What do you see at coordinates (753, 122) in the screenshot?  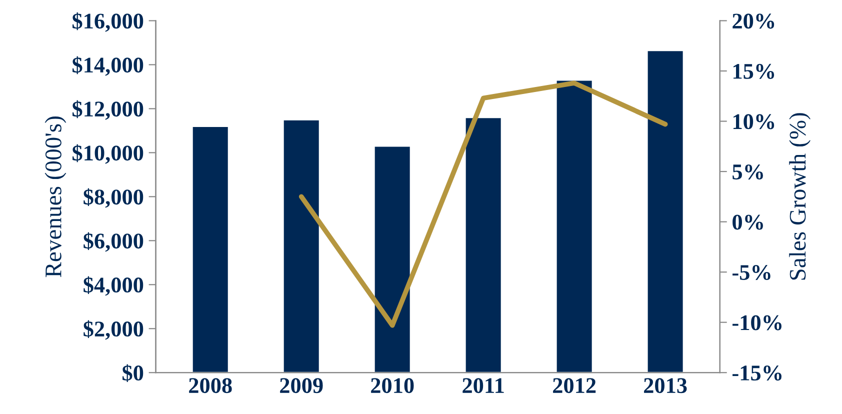 I see `y2-tick-label: 10%` at bounding box center [753, 122].